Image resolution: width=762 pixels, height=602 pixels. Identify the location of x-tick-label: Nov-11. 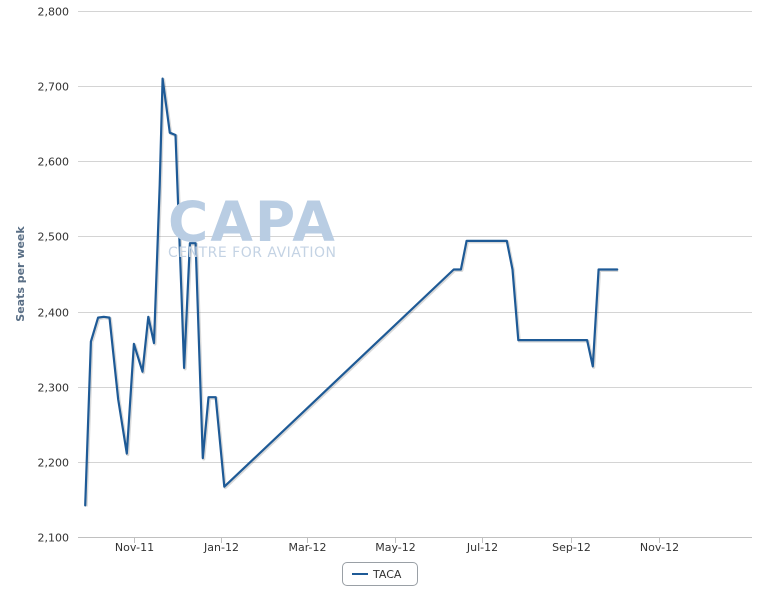
(134, 547).